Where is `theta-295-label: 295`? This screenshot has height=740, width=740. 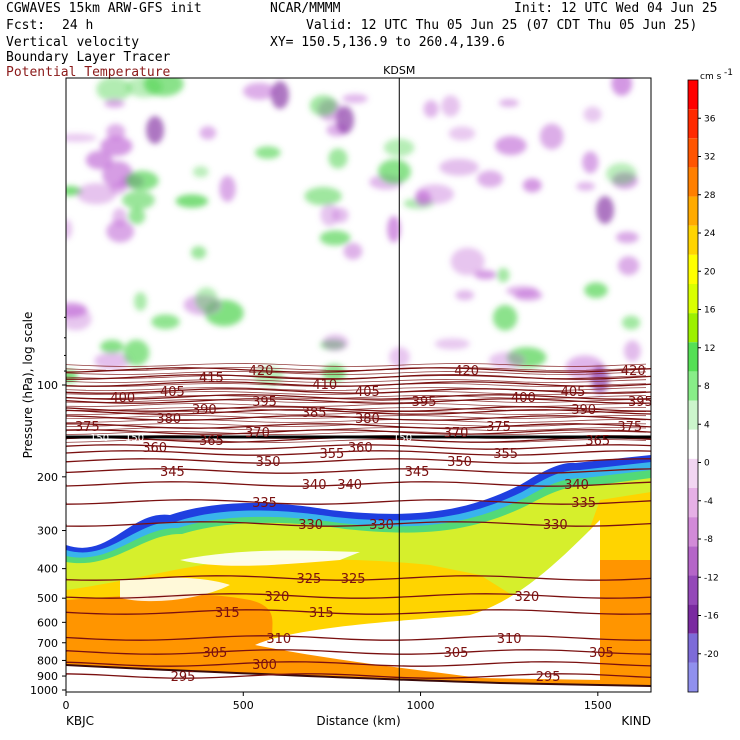 theta-295-label: 295 is located at coordinates (548, 677).